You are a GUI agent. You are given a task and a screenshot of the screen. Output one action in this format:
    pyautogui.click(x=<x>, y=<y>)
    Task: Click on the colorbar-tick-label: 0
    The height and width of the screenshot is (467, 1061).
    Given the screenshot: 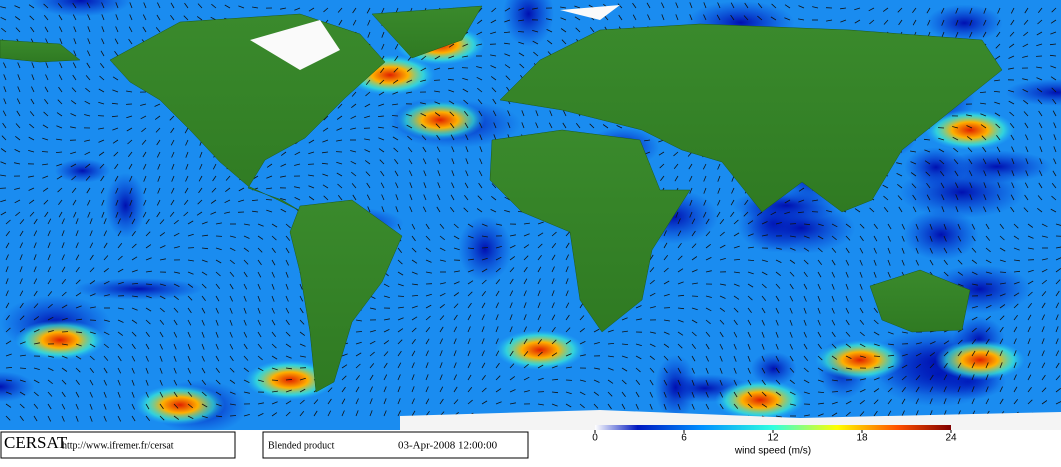 What is the action you would take?
    pyautogui.click(x=595, y=438)
    